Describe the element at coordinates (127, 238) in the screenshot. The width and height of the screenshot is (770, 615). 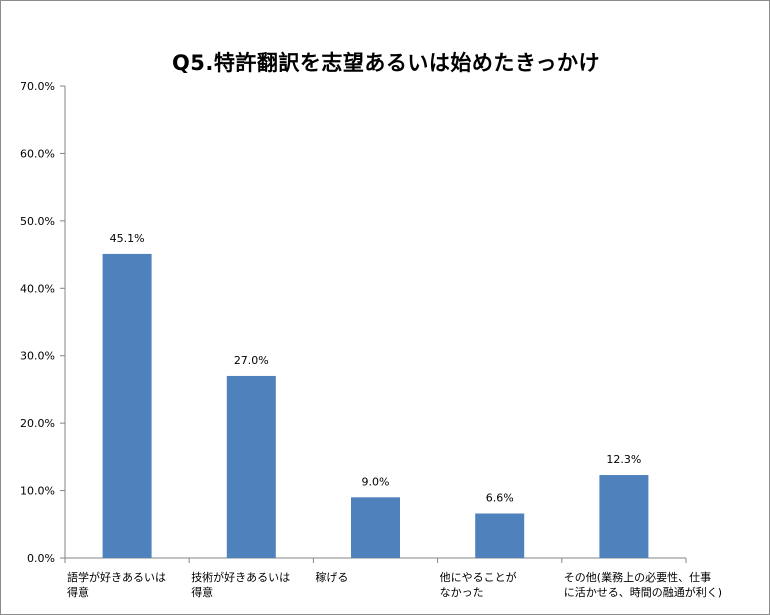
I see `data-label: 45.1%` at that location.